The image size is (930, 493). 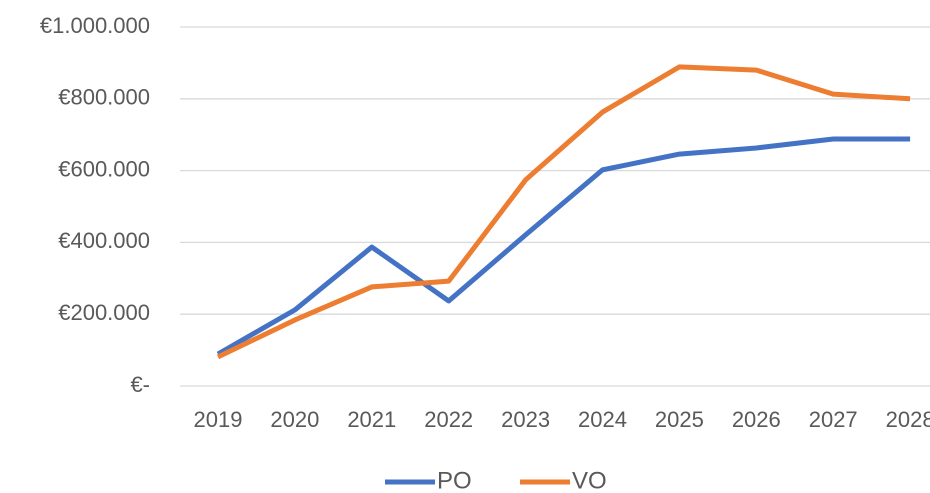 What do you see at coordinates (833, 419) in the screenshot?
I see `x-tick-label: 2027` at bounding box center [833, 419].